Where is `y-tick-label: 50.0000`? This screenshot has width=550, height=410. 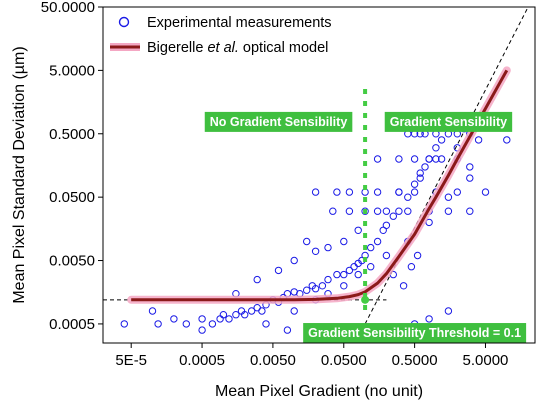
y-tick-label: 50.0000 is located at coordinates (68, 8).